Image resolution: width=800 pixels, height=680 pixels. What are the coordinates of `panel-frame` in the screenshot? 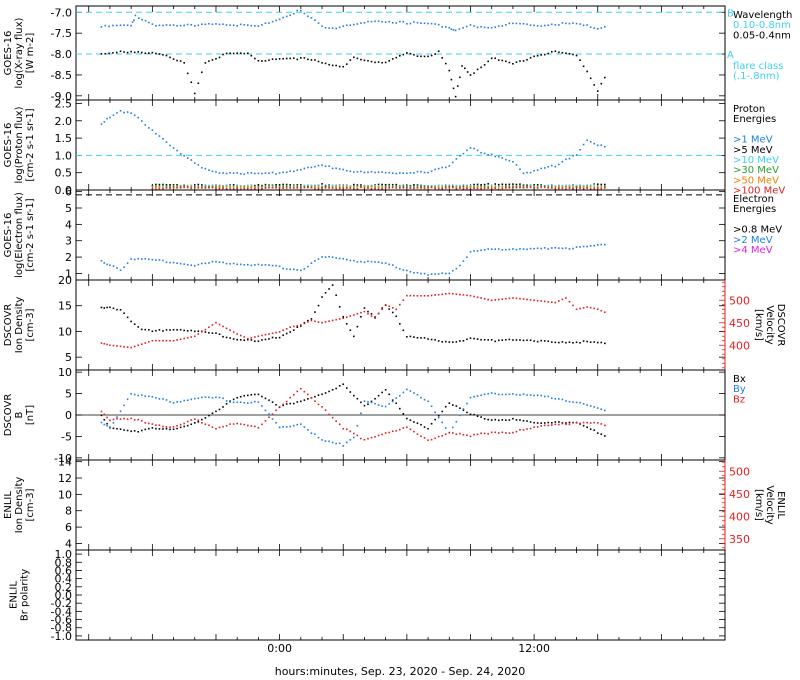 It's located at (400, 505).